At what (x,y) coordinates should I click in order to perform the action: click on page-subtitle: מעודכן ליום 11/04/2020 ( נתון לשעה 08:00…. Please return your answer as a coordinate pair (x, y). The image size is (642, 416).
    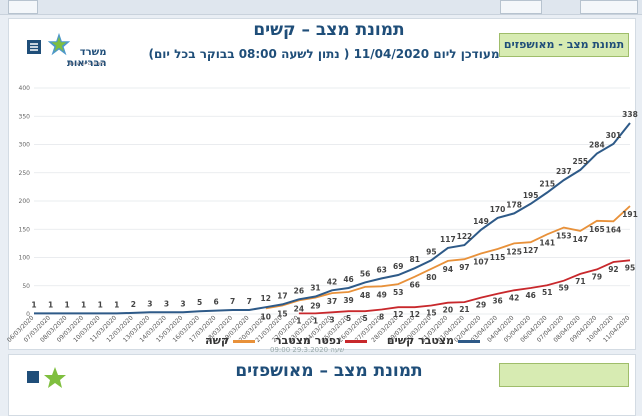
    Looking at the image, I should click on (324, 54).